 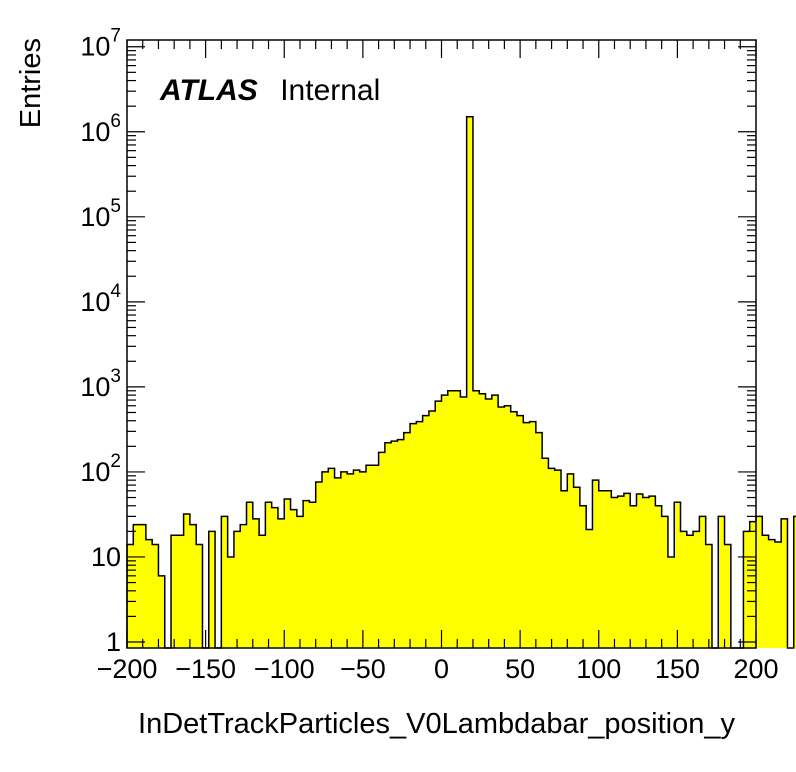 I want to click on x-tick-label: 100, so click(x=598, y=669).